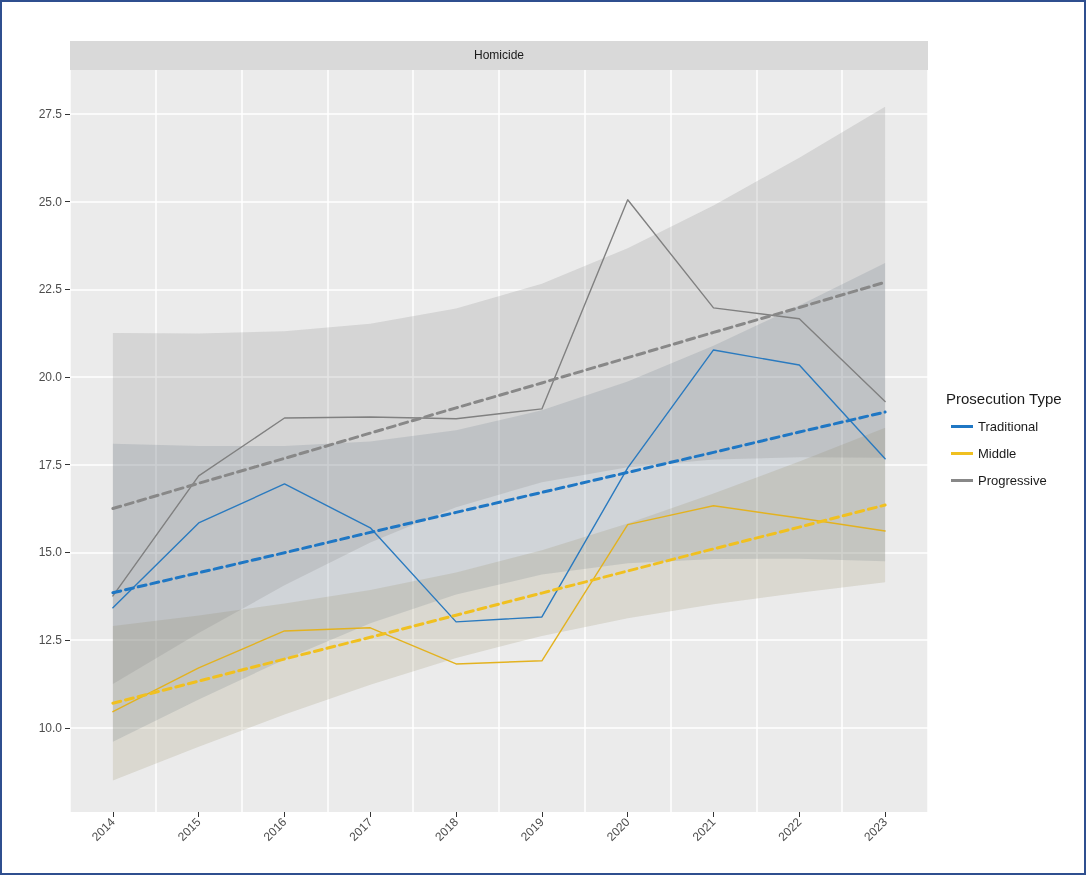 Image resolution: width=1086 pixels, height=875 pixels. Describe the element at coordinates (50, 201) in the screenshot. I see `y-tick-label: 25.0` at that location.